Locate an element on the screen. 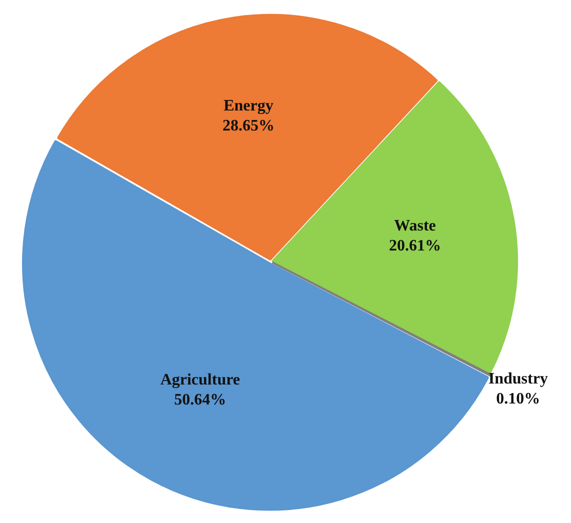 Image resolution: width=571 pixels, height=523 pixels. slice-label: Energy is located at coordinates (249, 106).